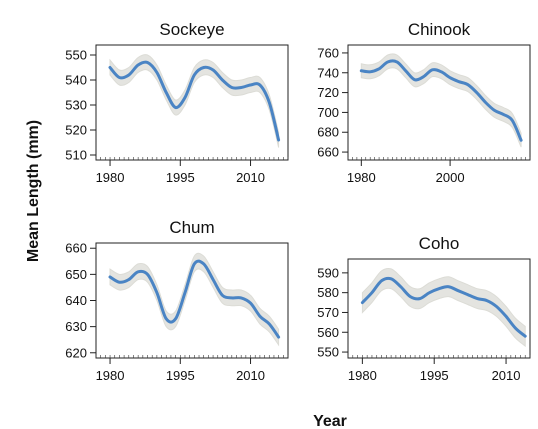 The height and width of the screenshot is (429, 538). I want to click on plot-frame-sockeye, so click(192, 102).